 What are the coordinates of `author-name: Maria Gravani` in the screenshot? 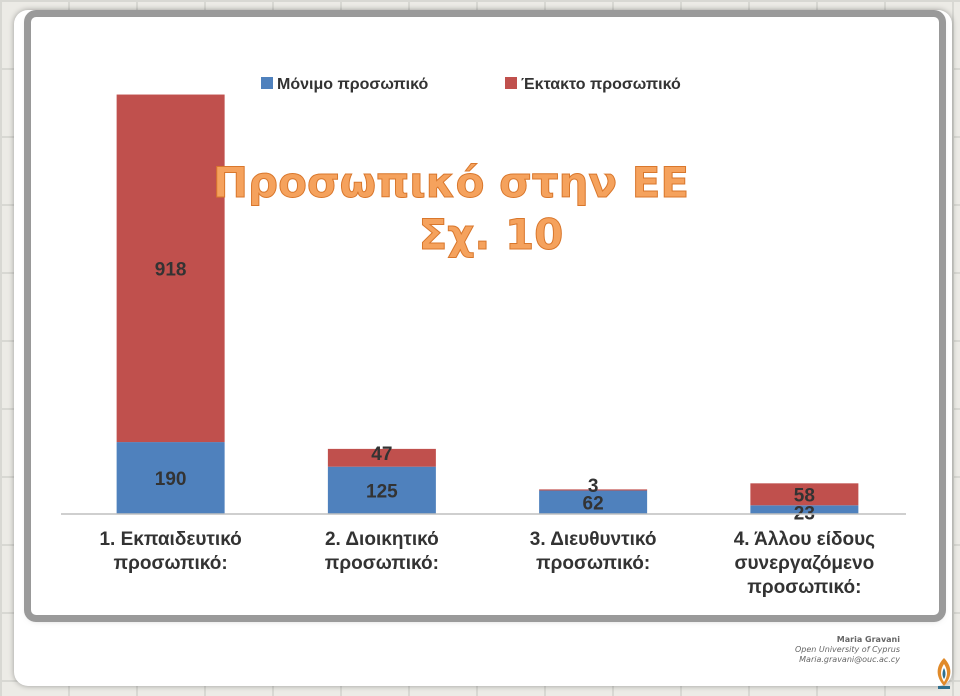 It's located at (868, 639).